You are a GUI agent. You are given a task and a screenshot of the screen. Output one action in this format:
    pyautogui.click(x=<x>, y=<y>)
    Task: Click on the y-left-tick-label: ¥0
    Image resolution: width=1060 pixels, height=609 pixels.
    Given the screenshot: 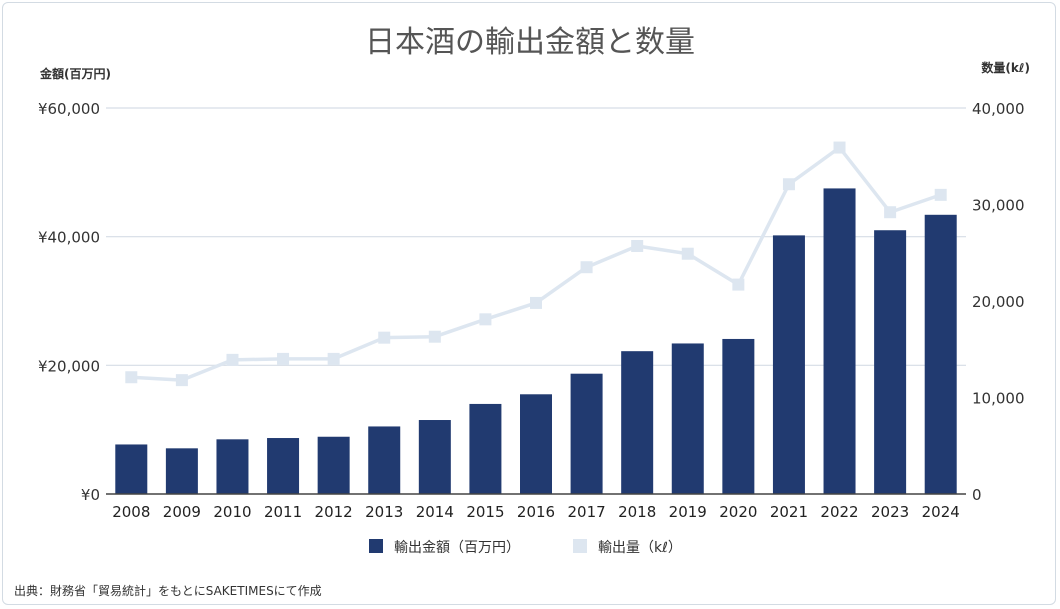 What is the action you would take?
    pyautogui.click(x=90, y=495)
    